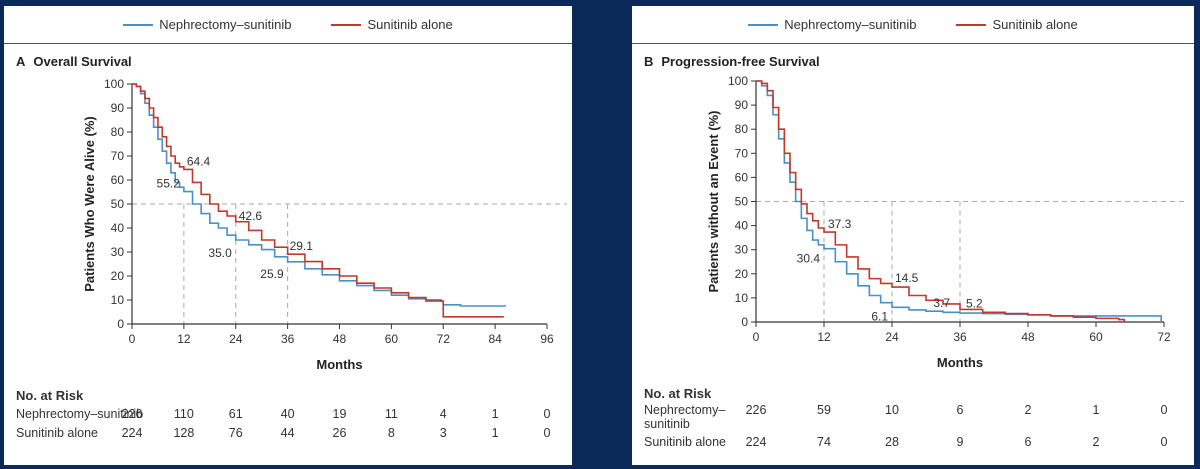 Image resolution: width=1200 pixels, height=469 pixels. What do you see at coordinates (742, 202) in the screenshot?
I see `y-tick-label: 50` at bounding box center [742, 202].